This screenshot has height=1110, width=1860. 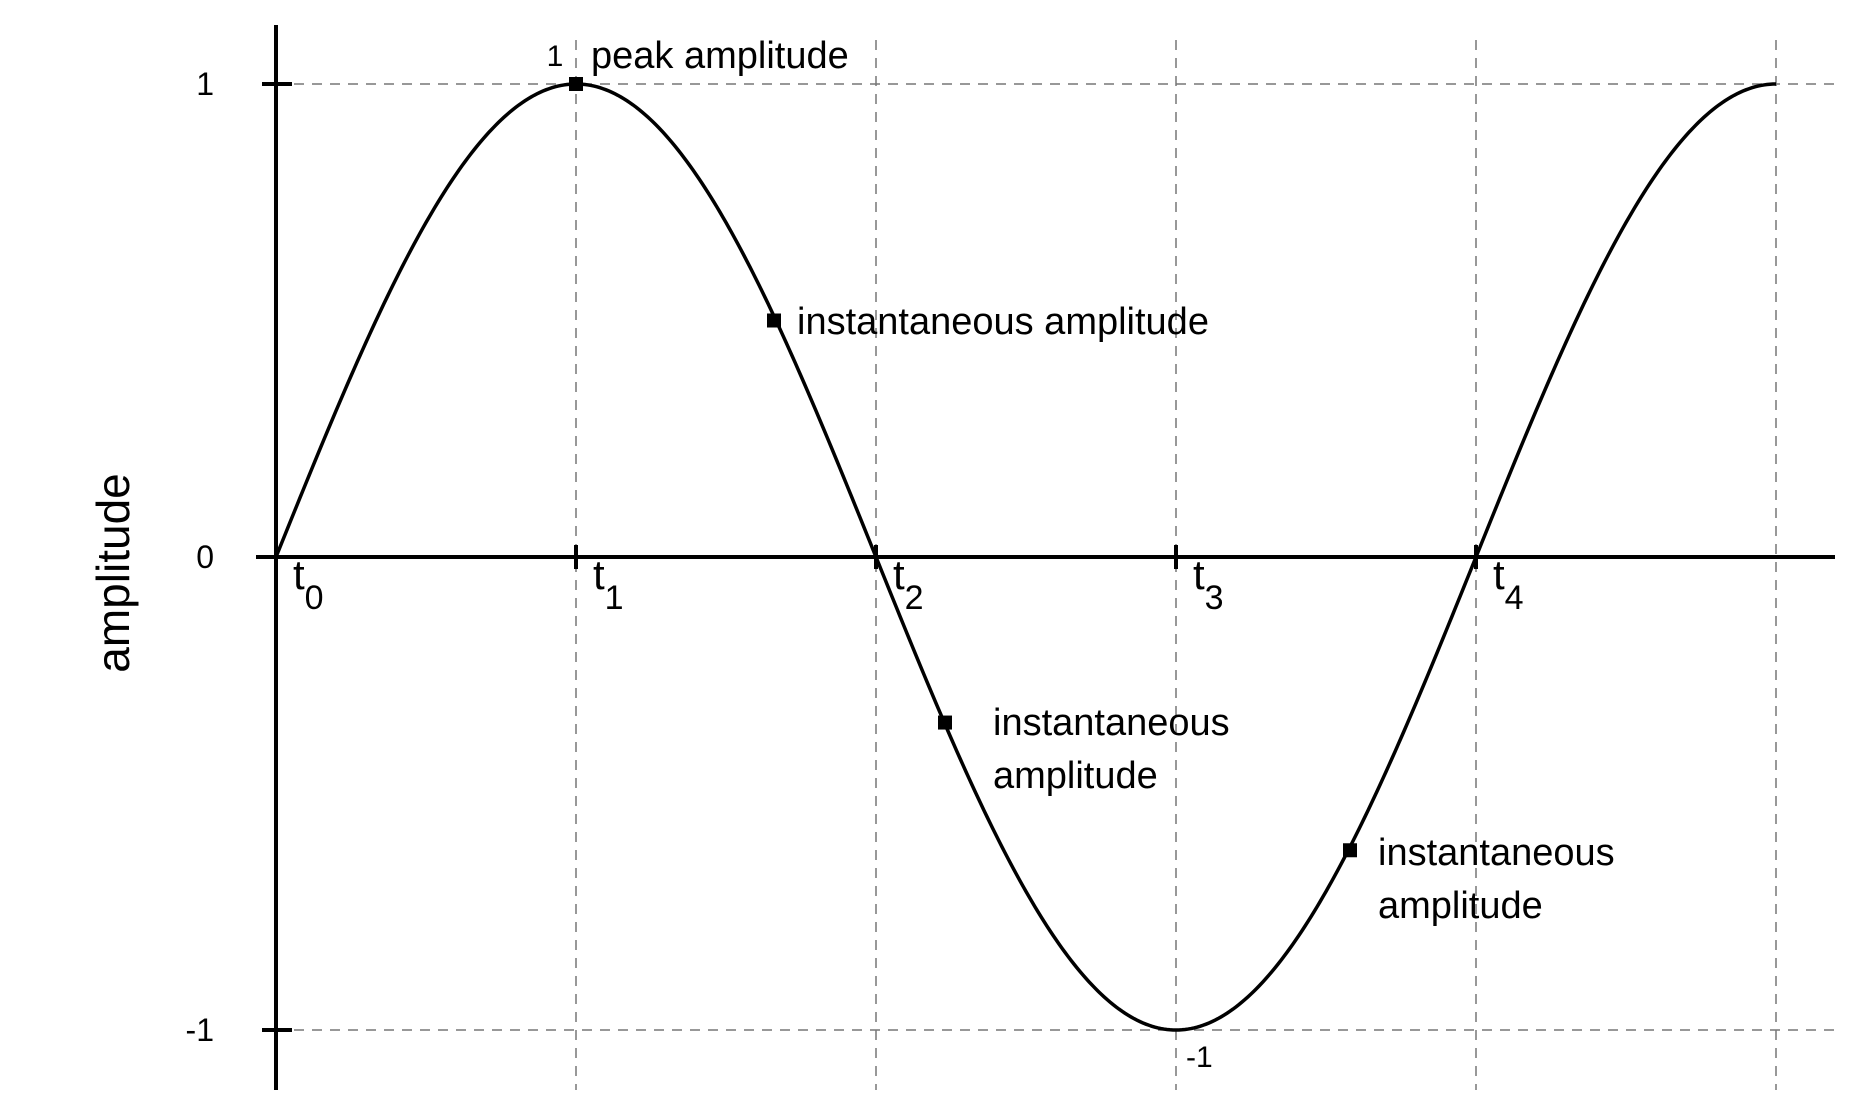 I want to click on x-tick-label: t3, so click(x=1208, y=584).